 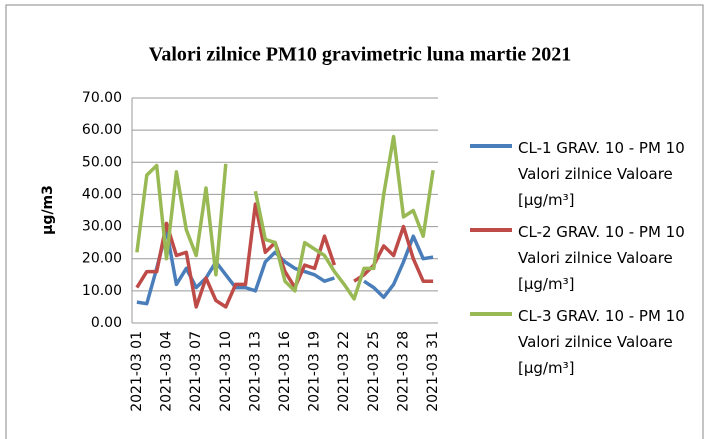 What do you see at coordinates (255, 371) in the screenshot?
I see `x-tick-label: 2021-03 13` at bounding box center [255, 371].